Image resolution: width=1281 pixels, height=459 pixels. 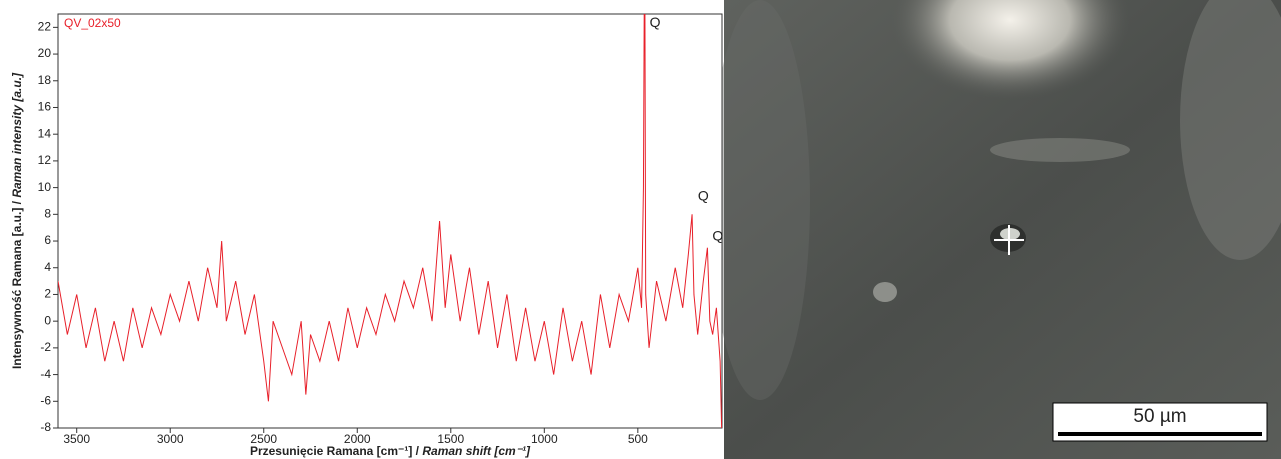 I want to click on y-label-english: Raman intensity [a.u.], so click(x=17, y=135).